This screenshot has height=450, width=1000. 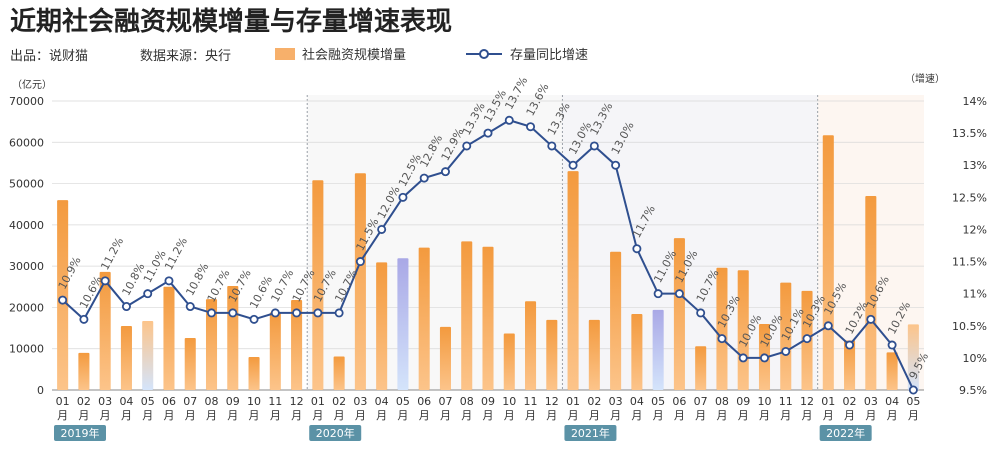 I want to click on legend-bar-swatch, so click(x=285, y=54).